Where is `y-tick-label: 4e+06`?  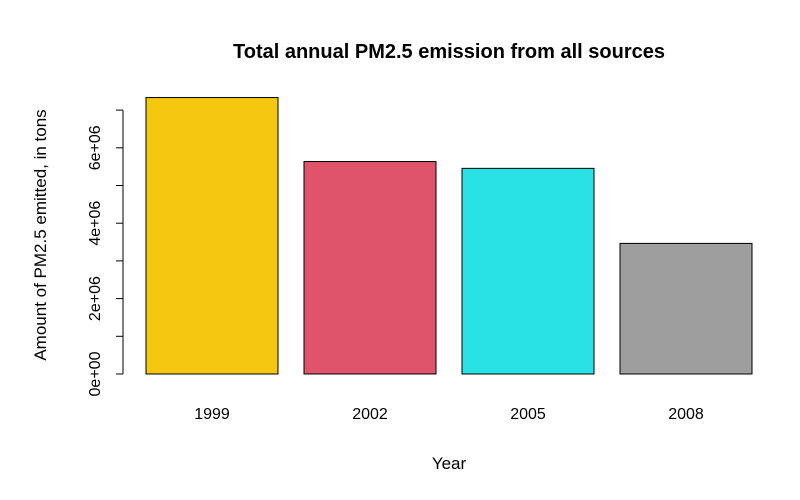
y-tick-label: 4e+06 is located at coordinates (95, 223).